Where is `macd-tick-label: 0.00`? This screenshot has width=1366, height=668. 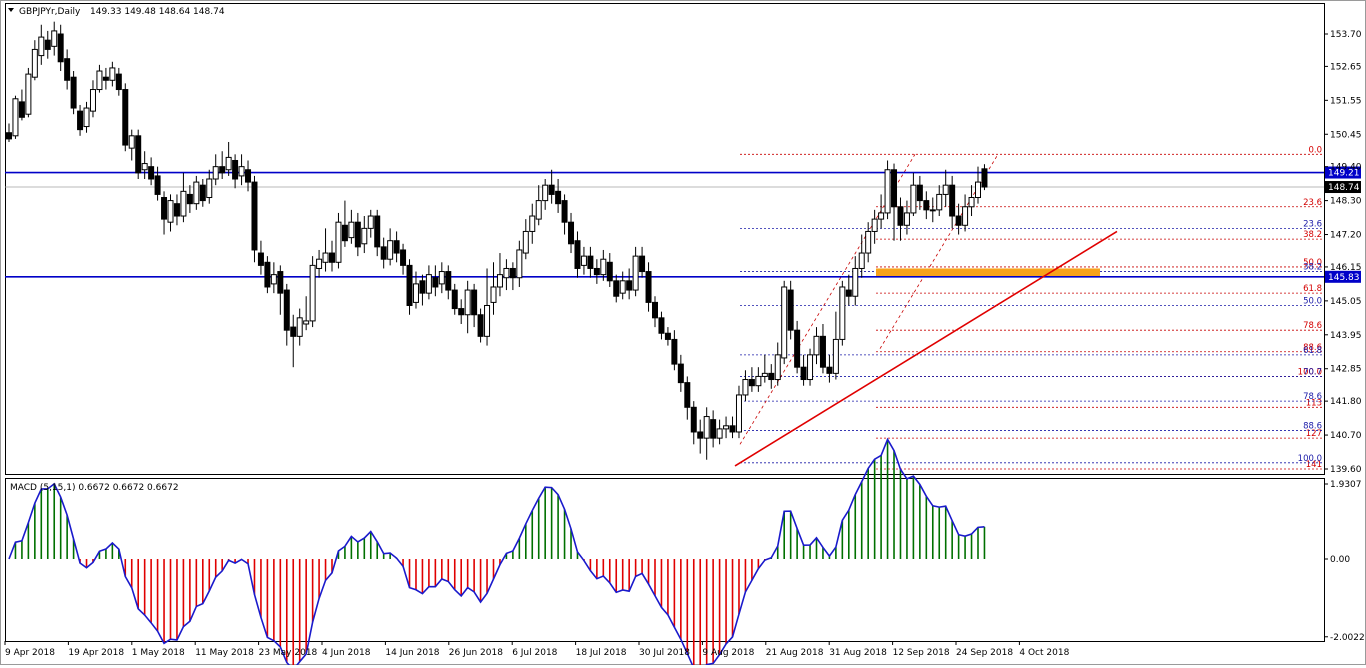
macd-tick-label: 0.00 is located at coordinates (1340, 560).